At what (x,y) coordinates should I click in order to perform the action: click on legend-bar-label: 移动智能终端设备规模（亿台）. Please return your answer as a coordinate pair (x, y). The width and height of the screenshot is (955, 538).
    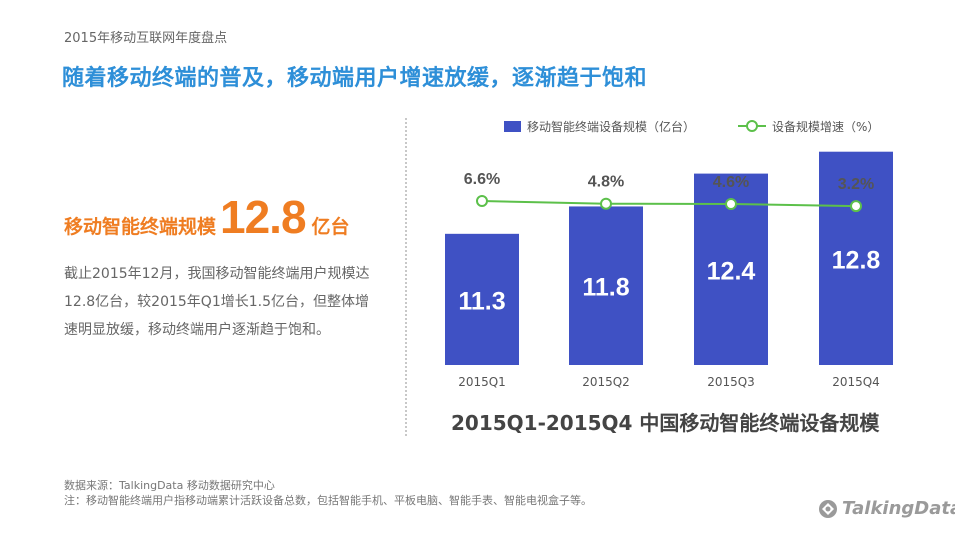
    Looking at the image, I should click on (611, 126).